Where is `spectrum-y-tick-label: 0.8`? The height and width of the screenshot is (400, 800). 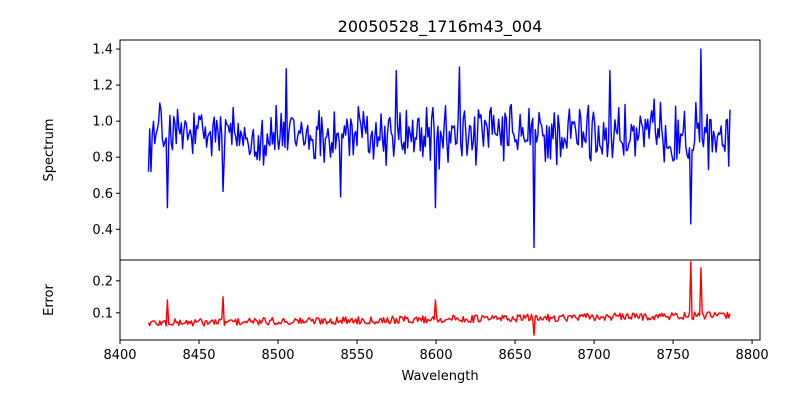
spectrum-y-tick-label: 0.8 is located at coordinates (102, 158).